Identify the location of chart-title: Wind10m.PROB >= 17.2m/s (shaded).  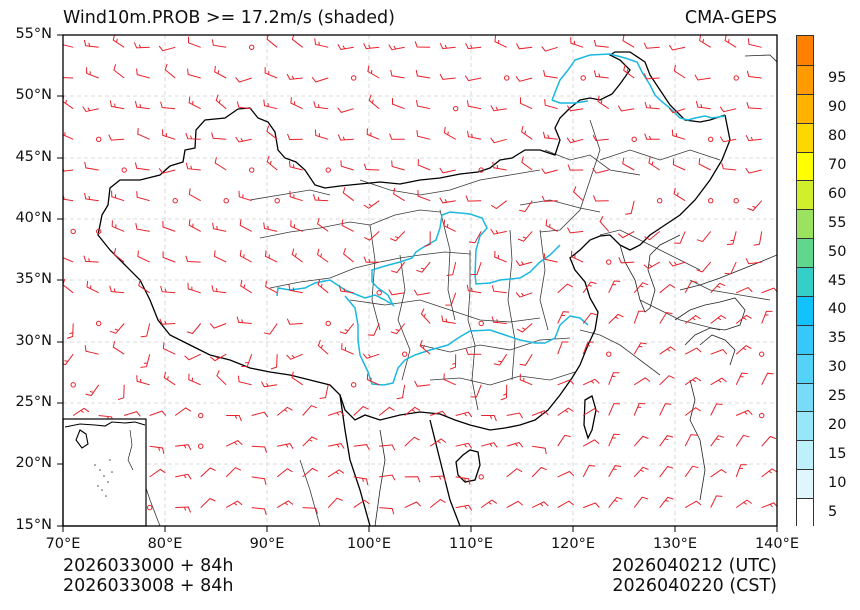
(229, 18).